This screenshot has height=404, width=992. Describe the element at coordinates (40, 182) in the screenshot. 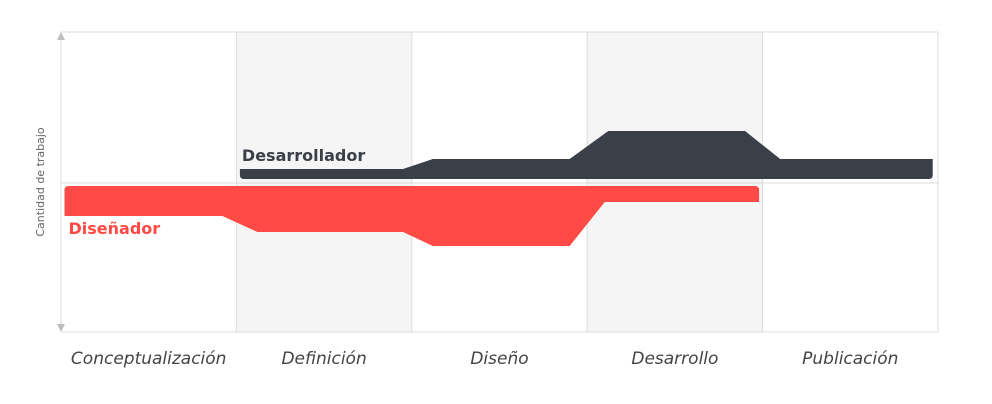

I see `y-axis-label: Cantidad de trabajo` at that location.